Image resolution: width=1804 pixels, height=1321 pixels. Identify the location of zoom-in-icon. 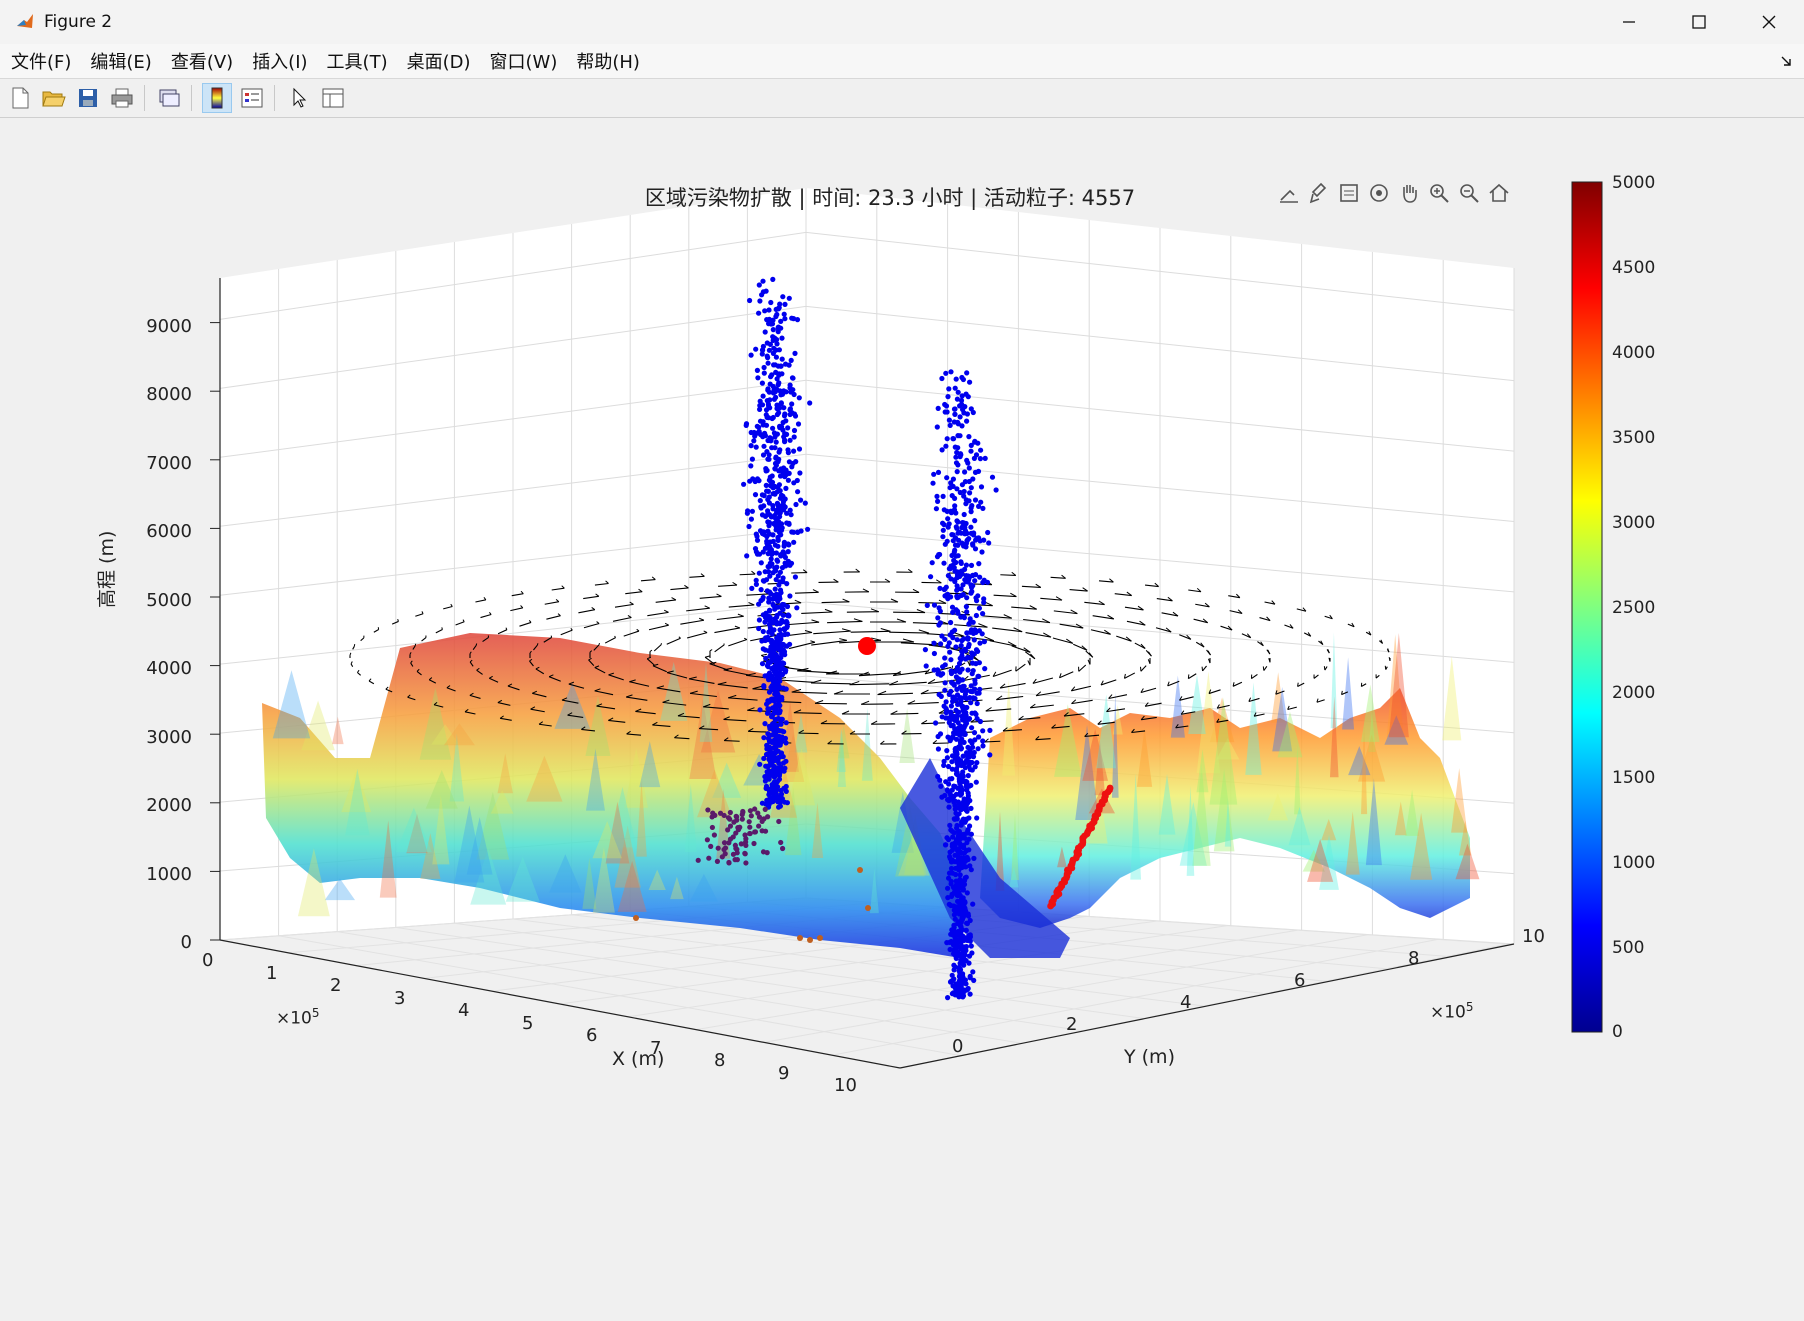
(1439, 193).